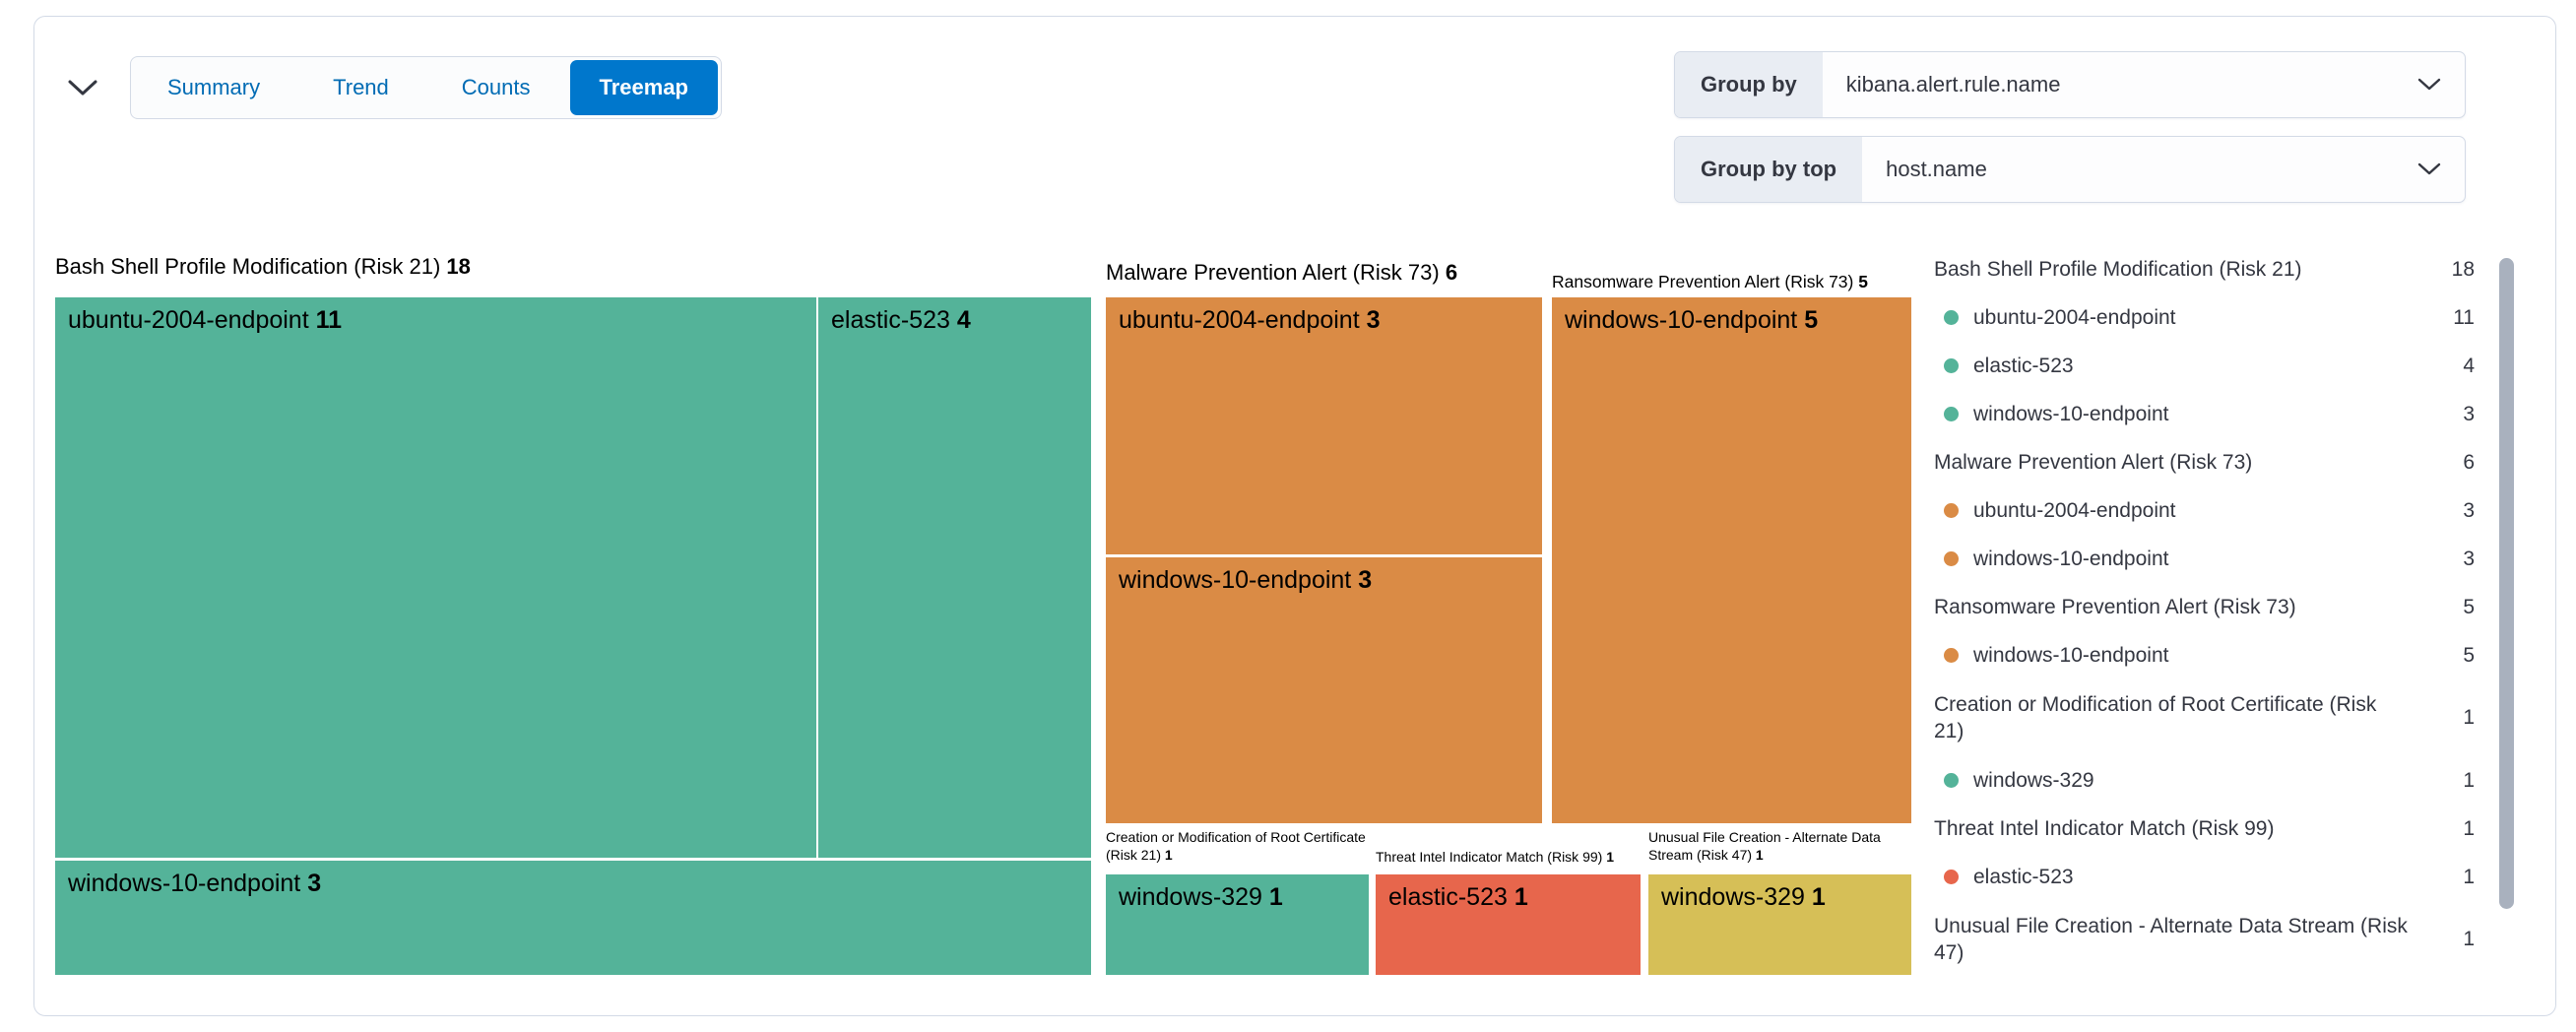 This screenshot has width=2576, height=1032. What do you see at coordinates (426, 87) in the screenshot?
I see `view-selector-button-group: Summary Trend Counts Treemap` at bounding box center [426, 87].